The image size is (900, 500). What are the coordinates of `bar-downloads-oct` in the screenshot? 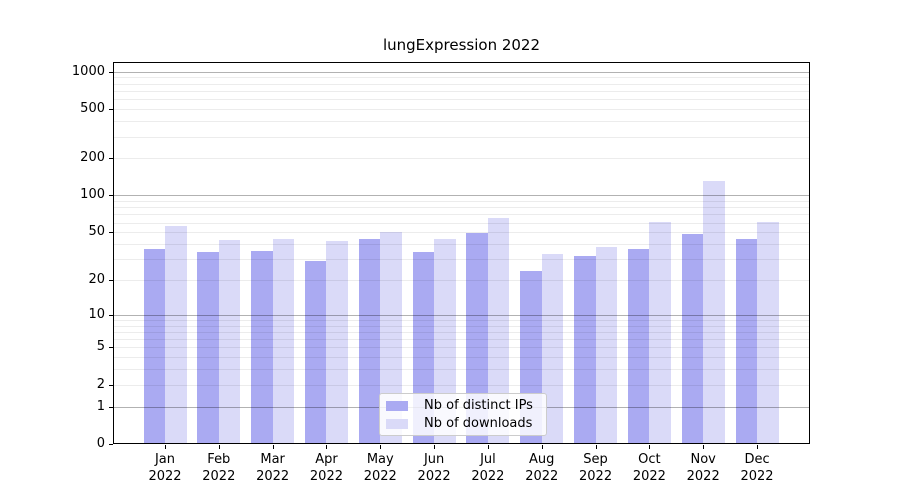 It's located at (660, 332).